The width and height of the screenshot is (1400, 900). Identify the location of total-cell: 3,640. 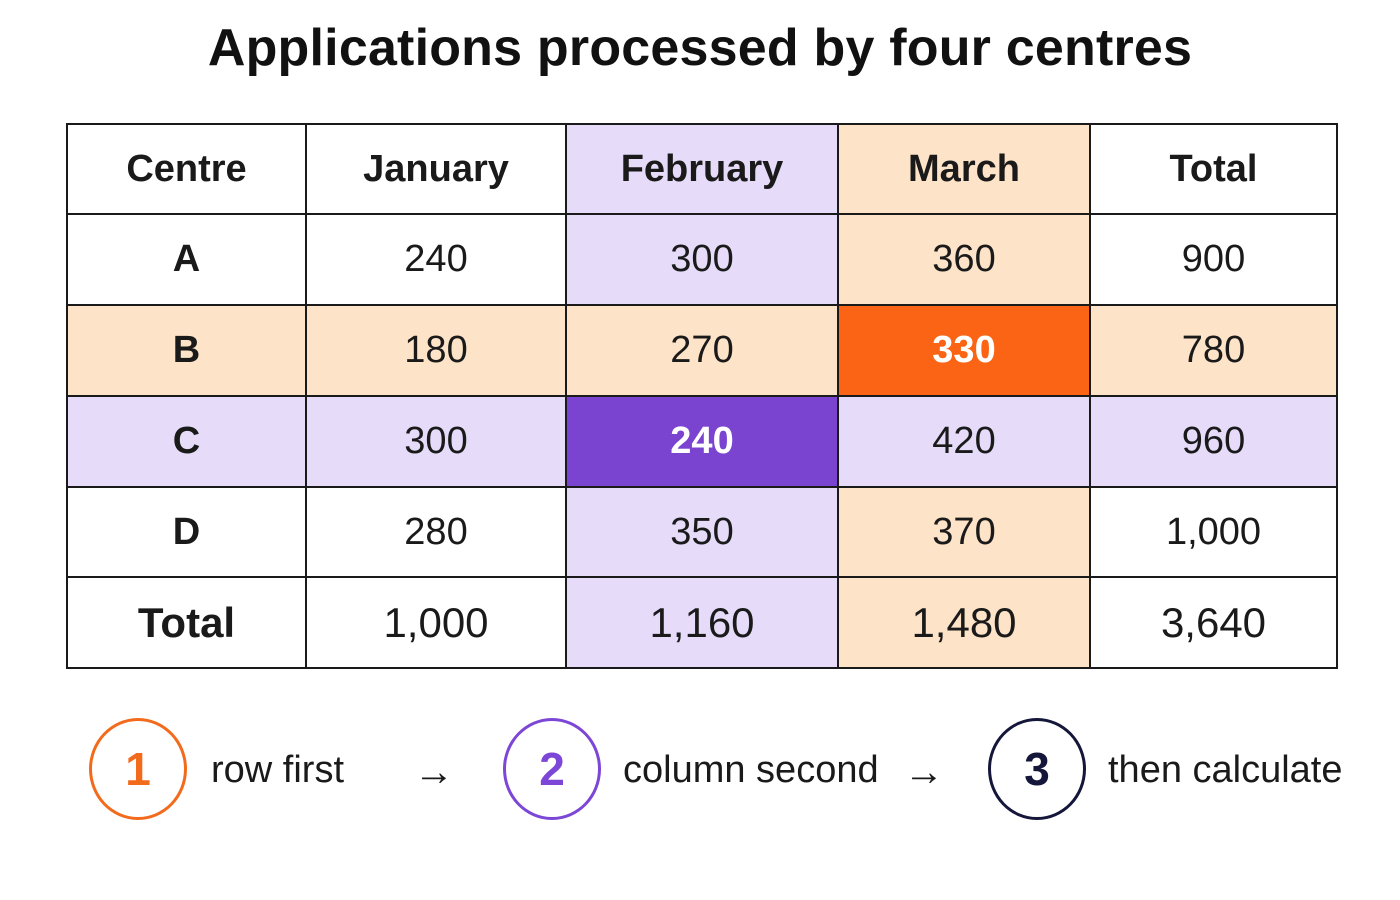
(1213, 622).